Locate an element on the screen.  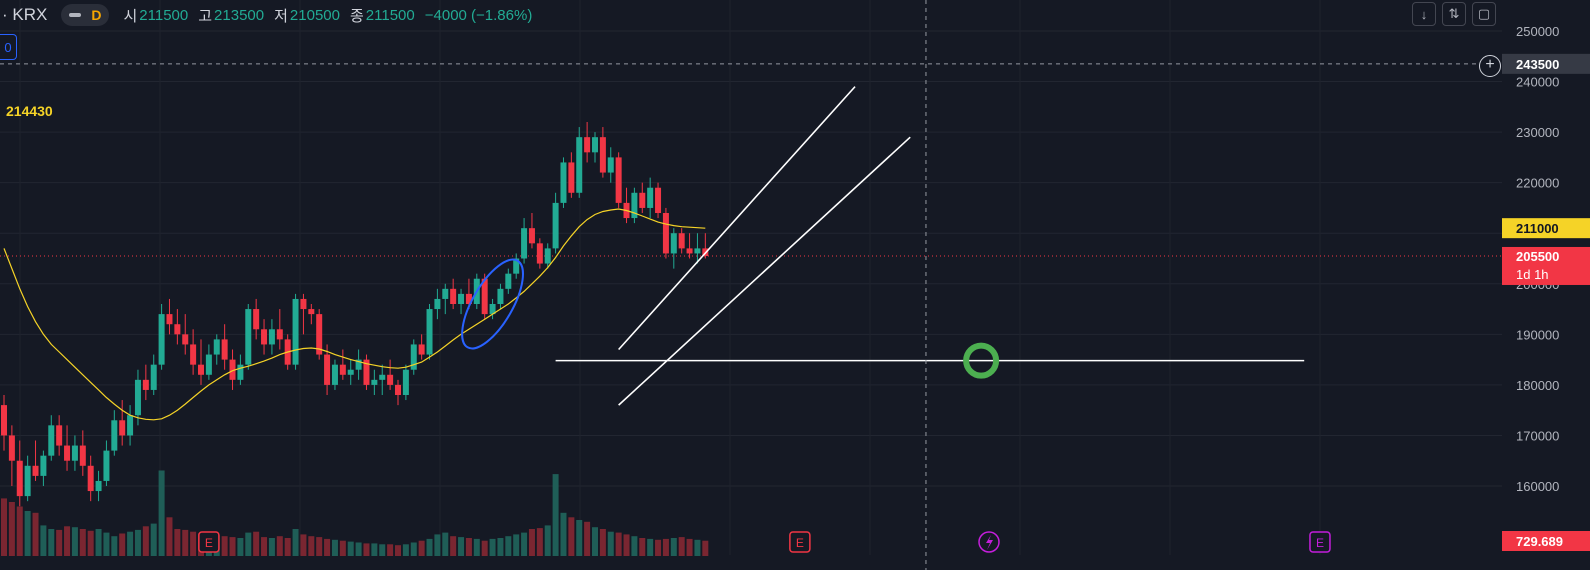
high-value: 213500 is located at coordinates (239, 15).